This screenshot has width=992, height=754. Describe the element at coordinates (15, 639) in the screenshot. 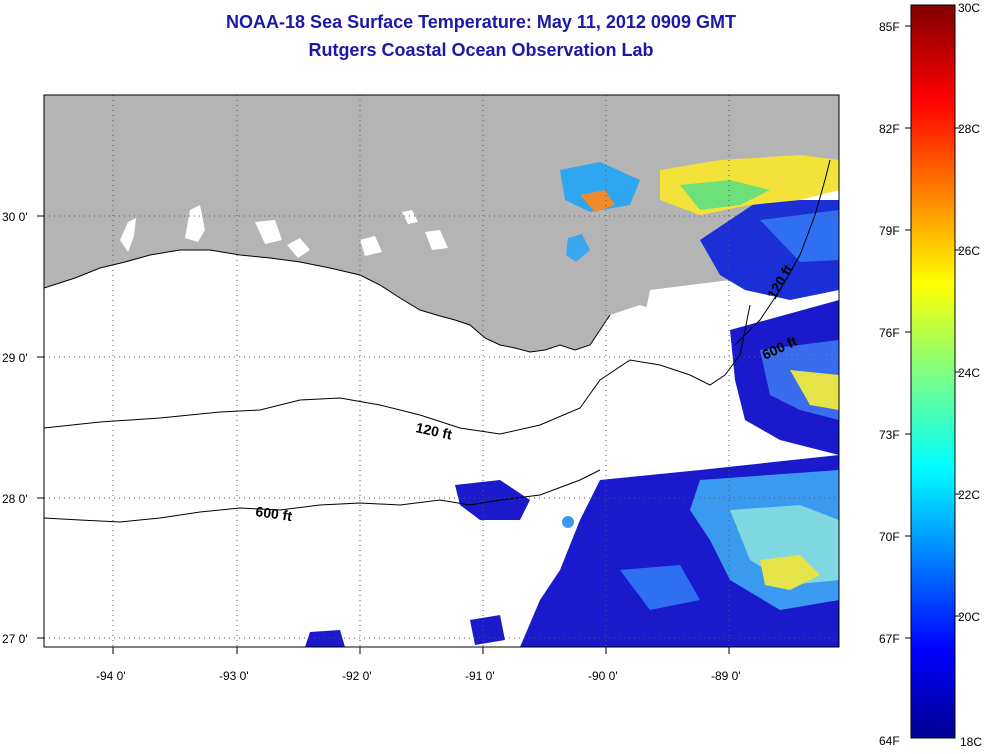

I see `lat-tick-label: 27 0'` at that location.